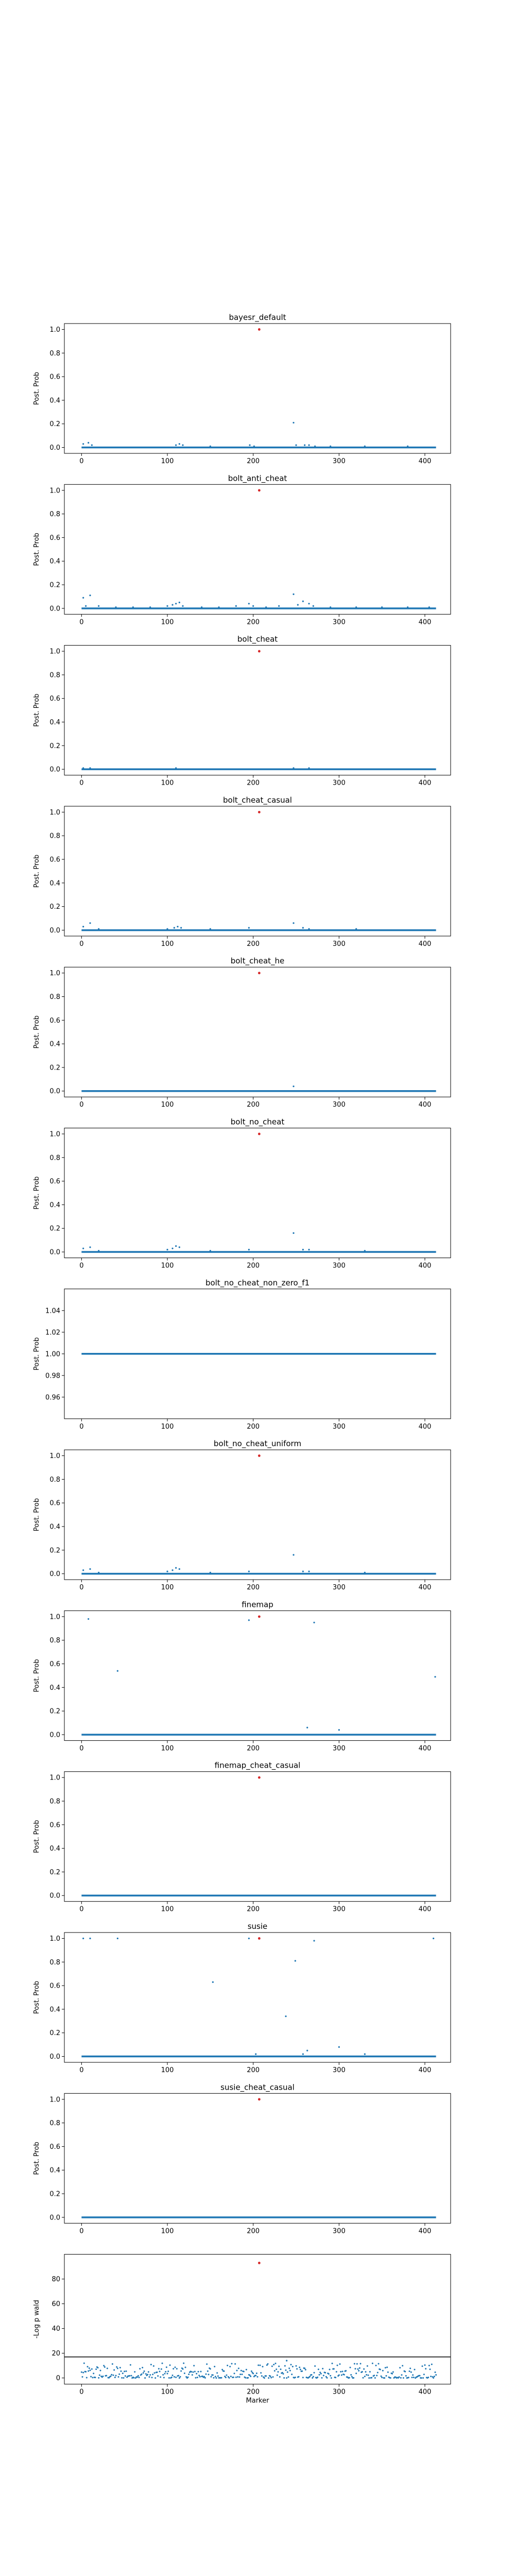 This screenshot has height=2576, width=515. Describe the element at coordinates (54, 1778) in the screenshot. I see `y-tick-label: 1.0` at that location.